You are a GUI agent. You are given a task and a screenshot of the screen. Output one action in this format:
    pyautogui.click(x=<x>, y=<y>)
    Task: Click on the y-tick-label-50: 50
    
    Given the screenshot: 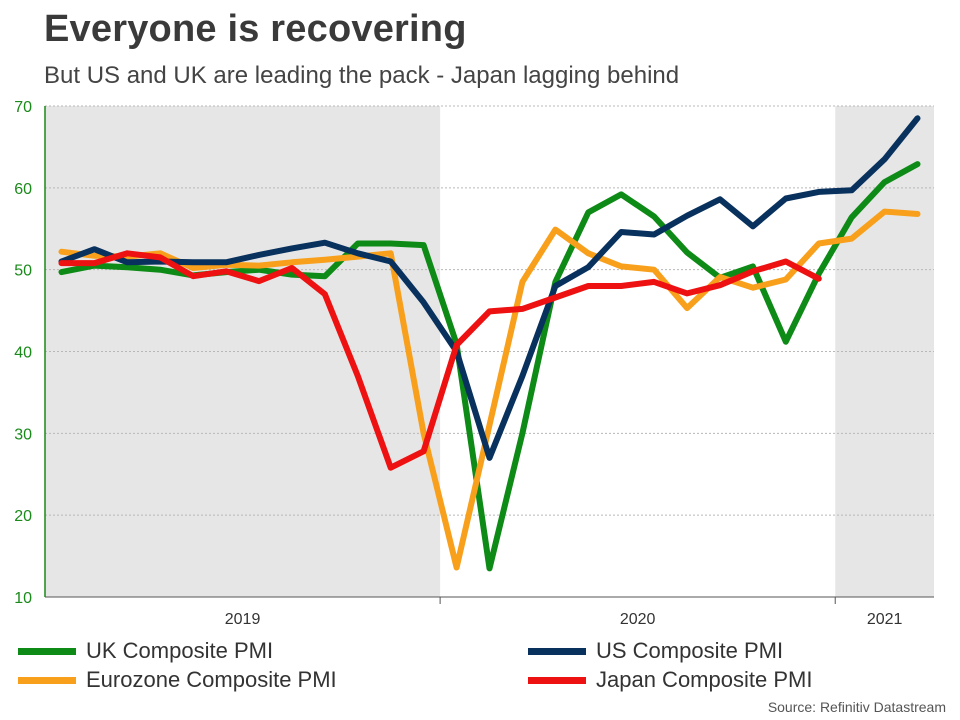 What is the action you would take?
    pyautogui.click(x=23, y=271)
    